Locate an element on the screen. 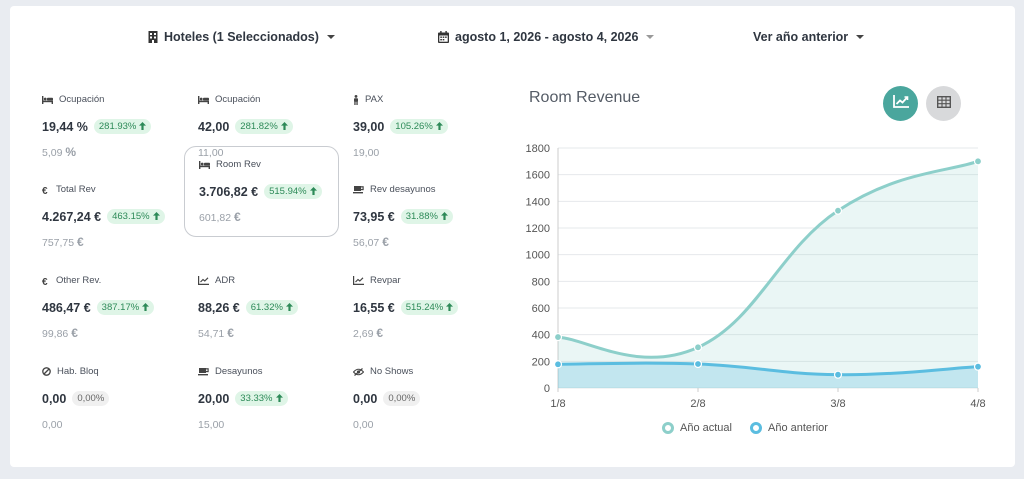 The height and width of the screenshot is (479, 1024). metric-previous: 11,00 is located at coordinates (211, 152).